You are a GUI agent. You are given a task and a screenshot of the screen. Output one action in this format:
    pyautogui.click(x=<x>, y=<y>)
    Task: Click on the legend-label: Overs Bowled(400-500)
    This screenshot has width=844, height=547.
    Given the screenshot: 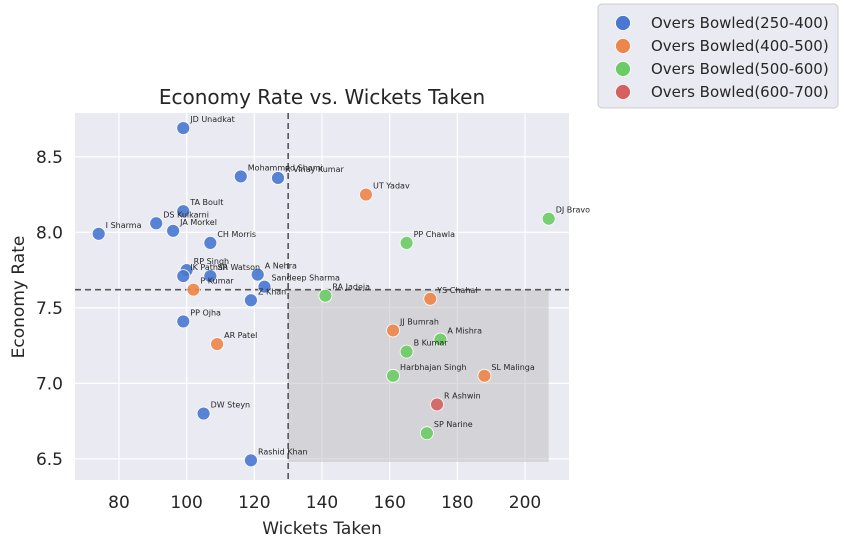 What is the action you would take?
    pyautogui.click(x=740, y=46)
    